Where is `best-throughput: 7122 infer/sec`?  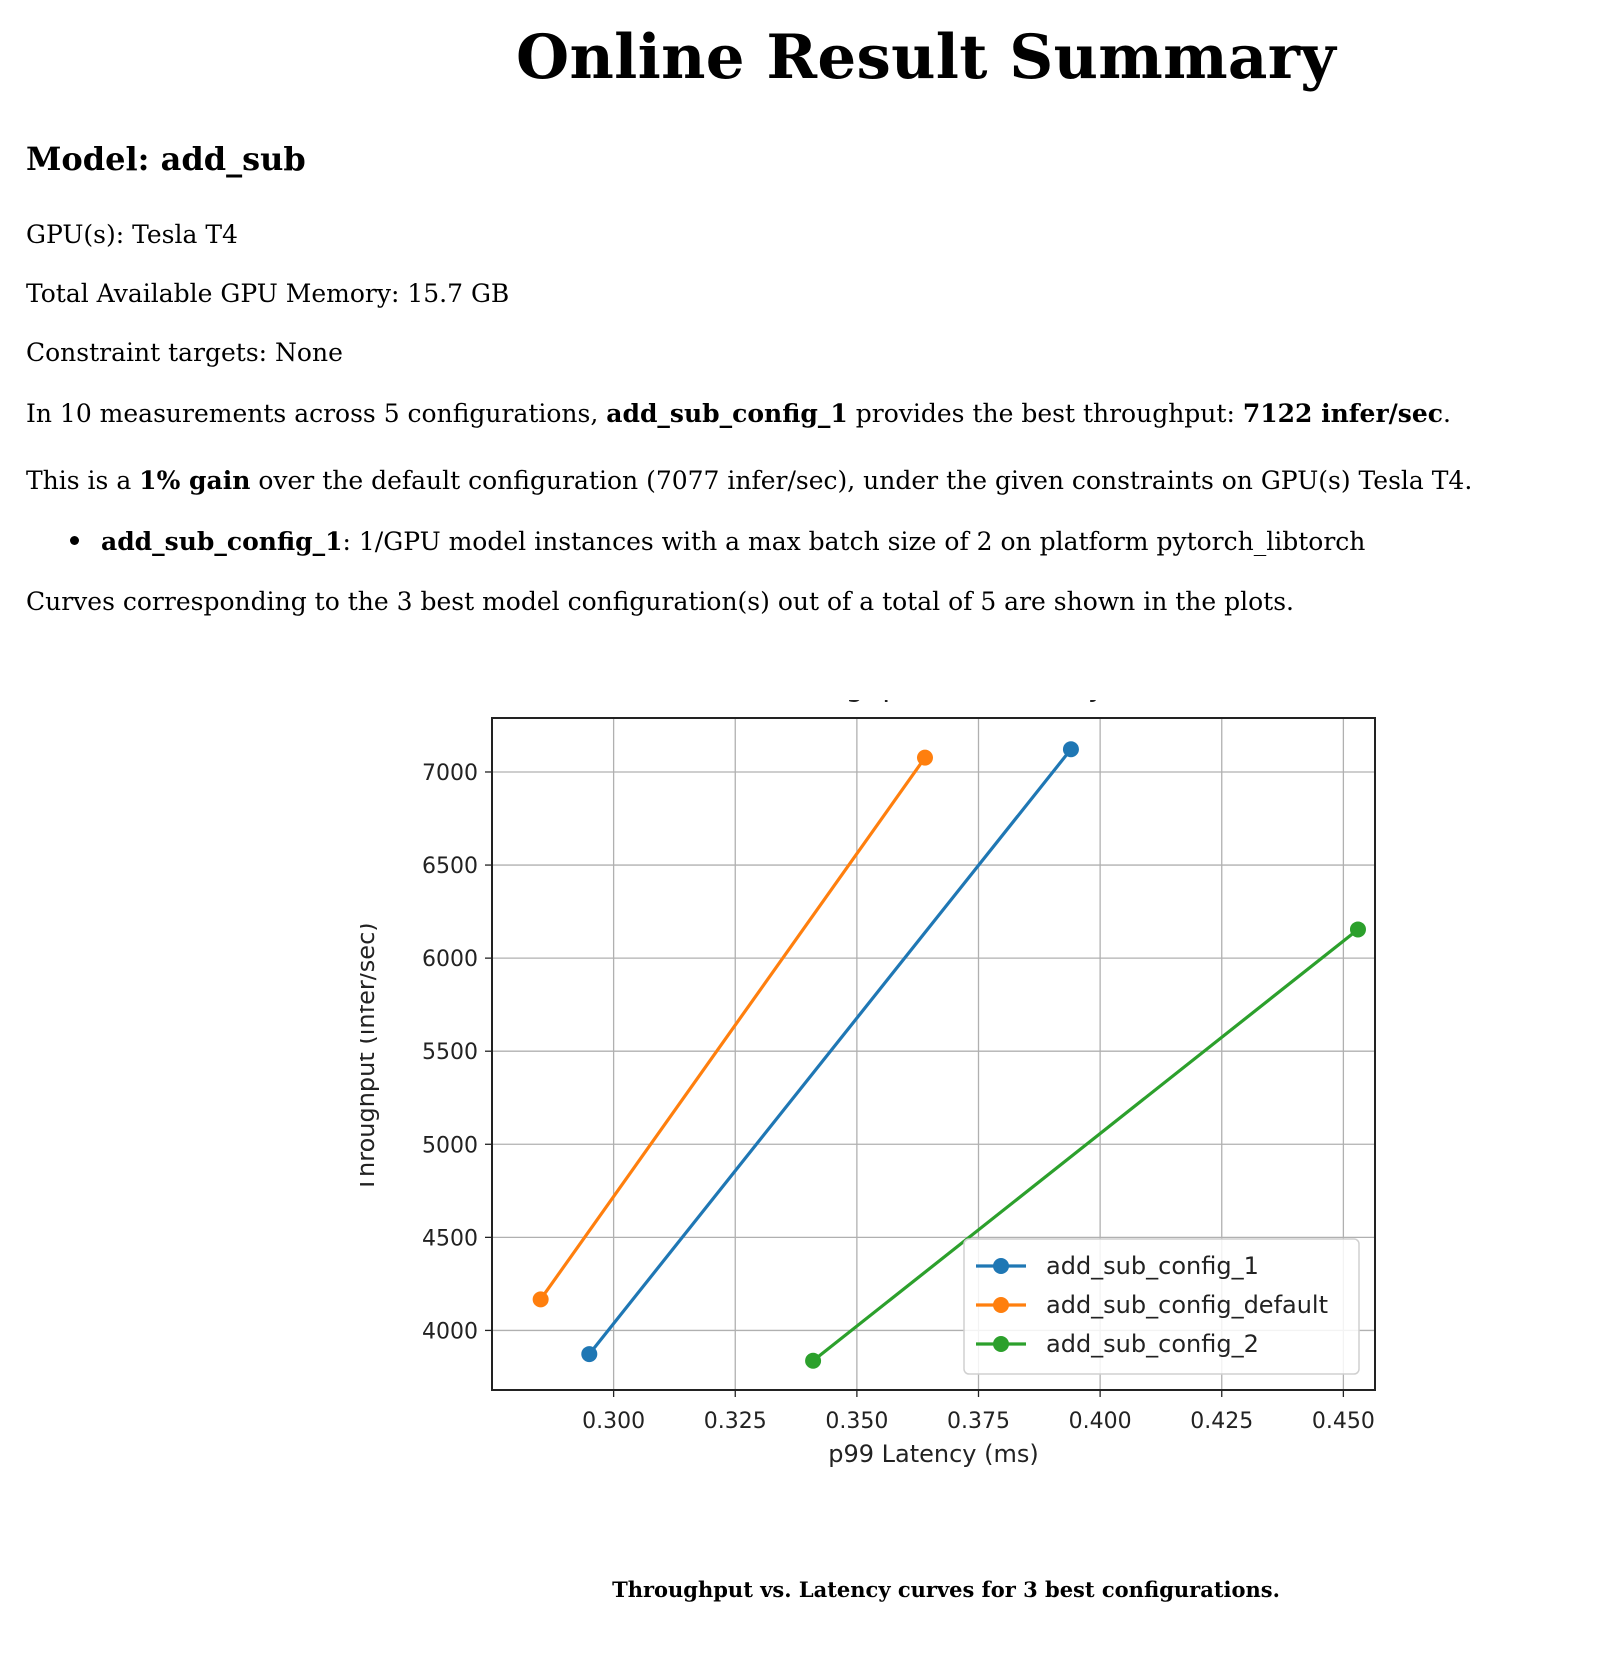
best-throughput: 7122 infer/sec is located at coordinates (1342, 413).